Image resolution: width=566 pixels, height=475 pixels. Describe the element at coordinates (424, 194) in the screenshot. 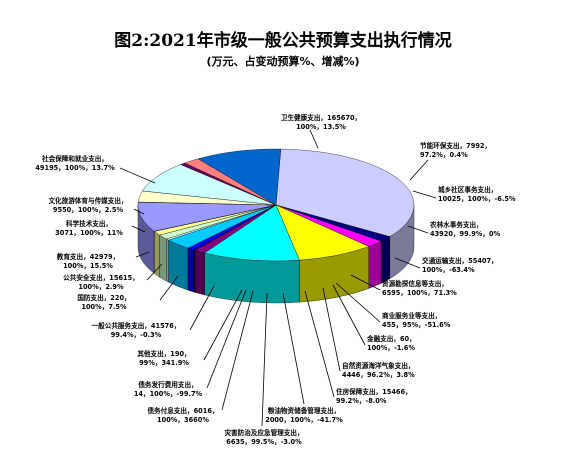

I see `leader-line-urban` at that location.